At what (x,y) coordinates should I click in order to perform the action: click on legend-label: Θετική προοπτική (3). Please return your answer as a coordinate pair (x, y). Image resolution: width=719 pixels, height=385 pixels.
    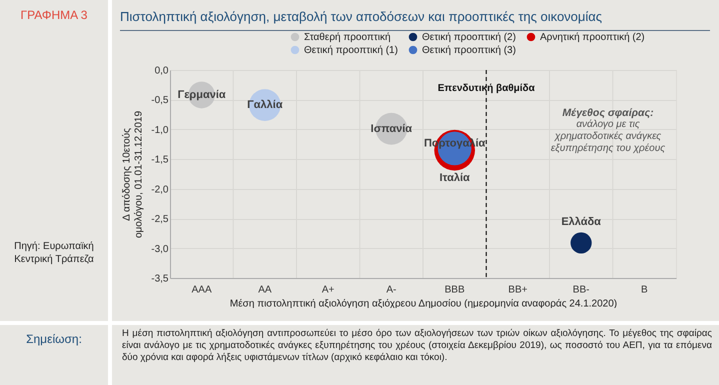
    Looking at the image, I should click on (469, 50).